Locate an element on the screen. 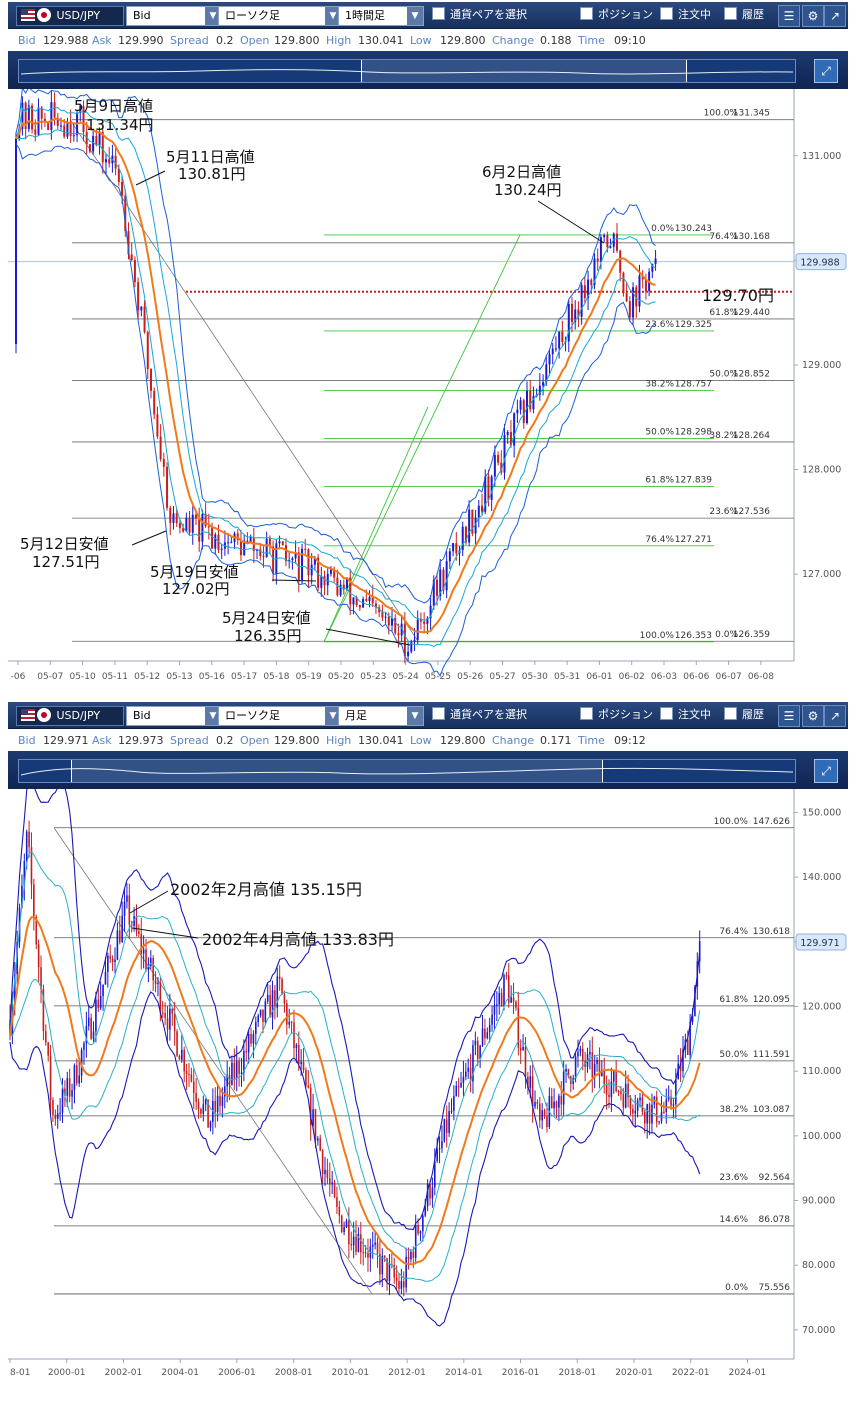  chart-style-value: ローソク足 is located at coordinates (252, 715).